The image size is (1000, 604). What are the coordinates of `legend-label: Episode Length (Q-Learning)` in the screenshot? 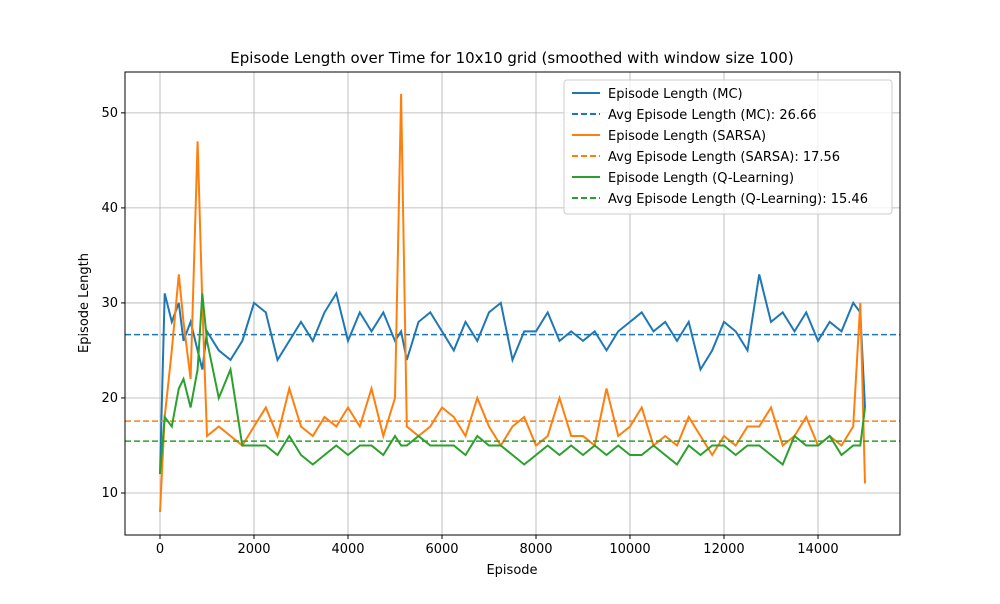 It's located at (701, 178).